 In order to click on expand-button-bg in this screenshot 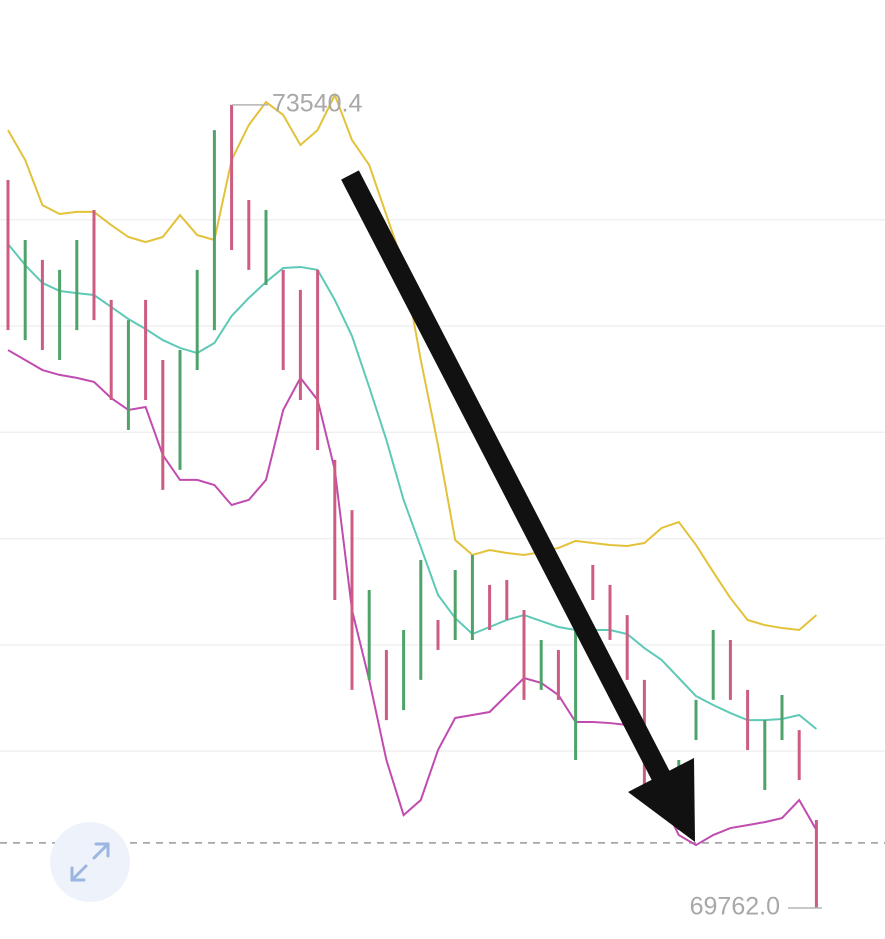, I will do `click(90, 862)`.